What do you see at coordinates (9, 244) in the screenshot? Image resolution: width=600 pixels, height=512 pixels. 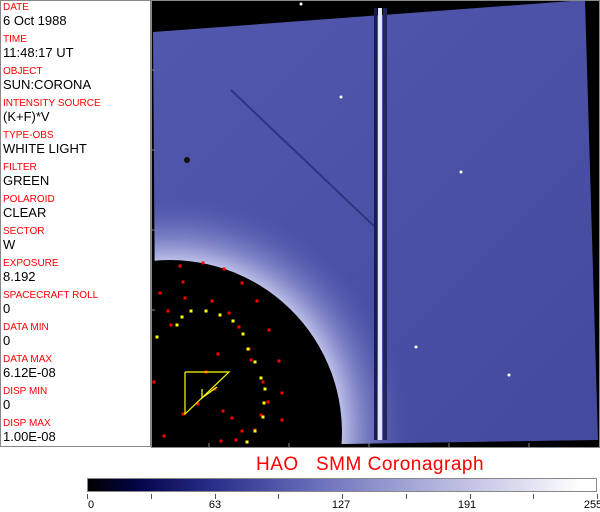 I see `field-value: W` at bounding box center [9, 244].